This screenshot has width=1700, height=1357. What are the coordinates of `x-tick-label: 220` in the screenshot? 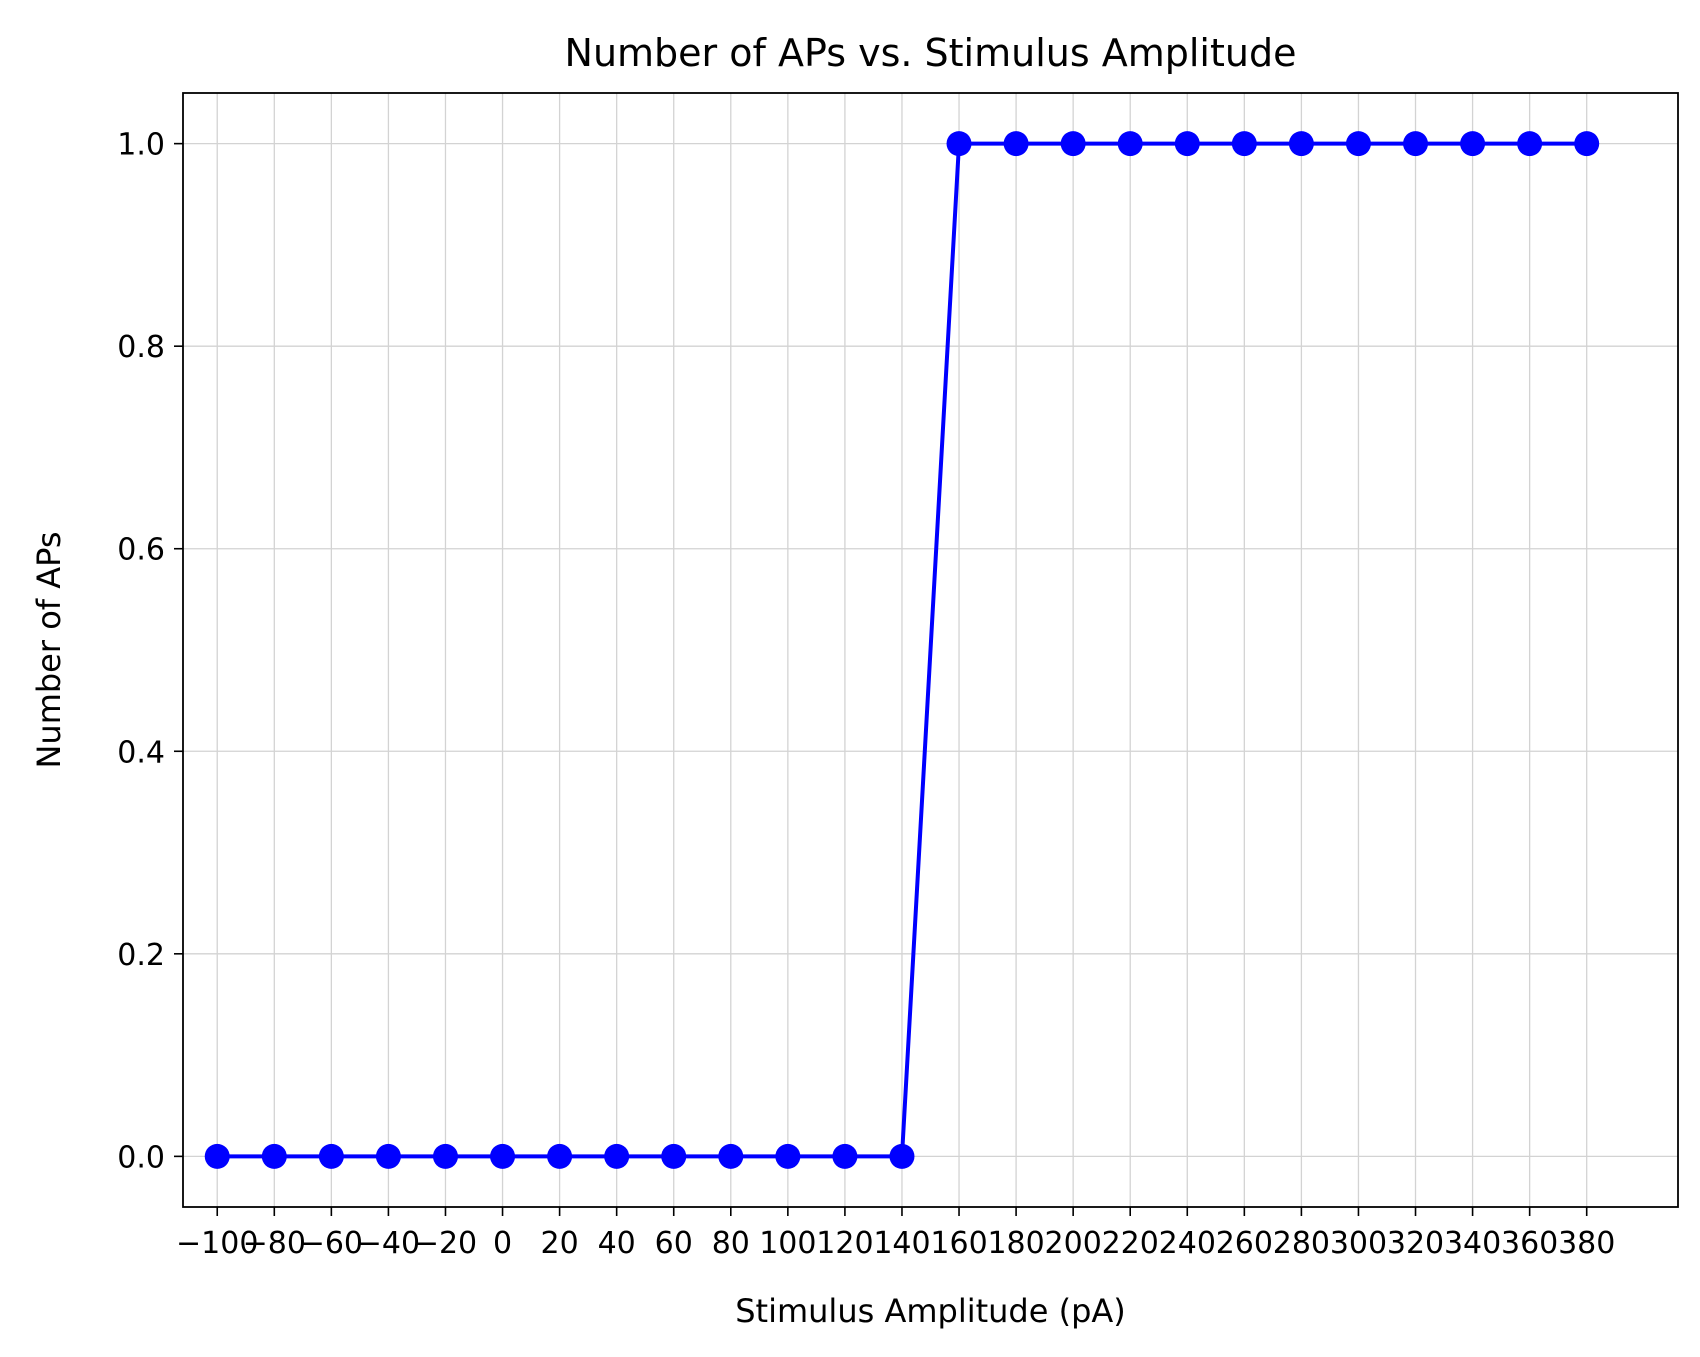 It's located at (1130, 1243).